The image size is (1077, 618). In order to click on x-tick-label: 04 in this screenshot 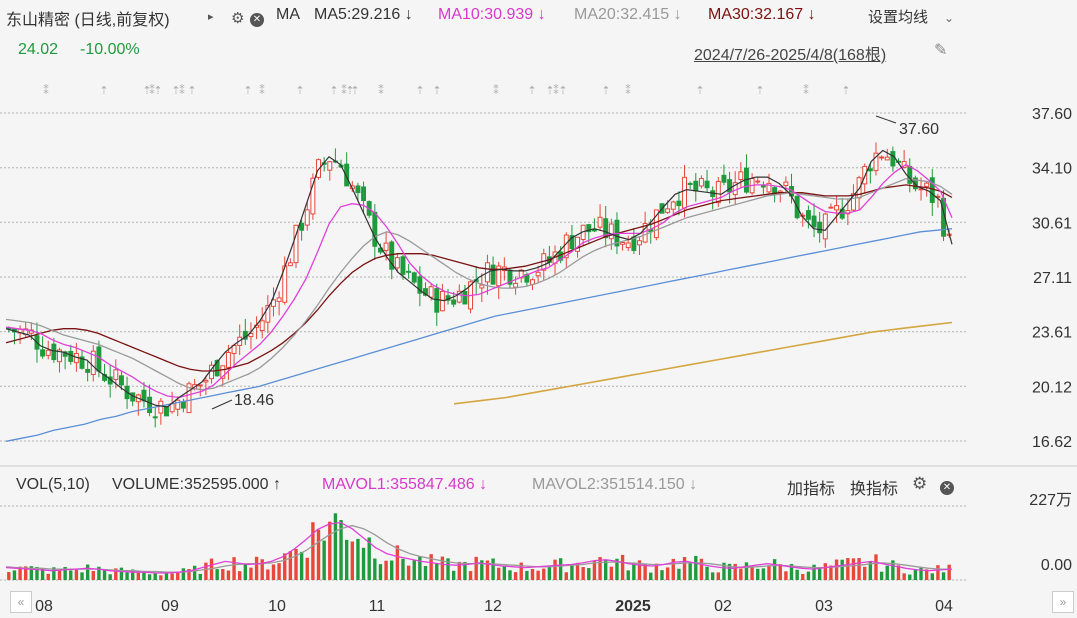, I will do `click(944, 606)`.